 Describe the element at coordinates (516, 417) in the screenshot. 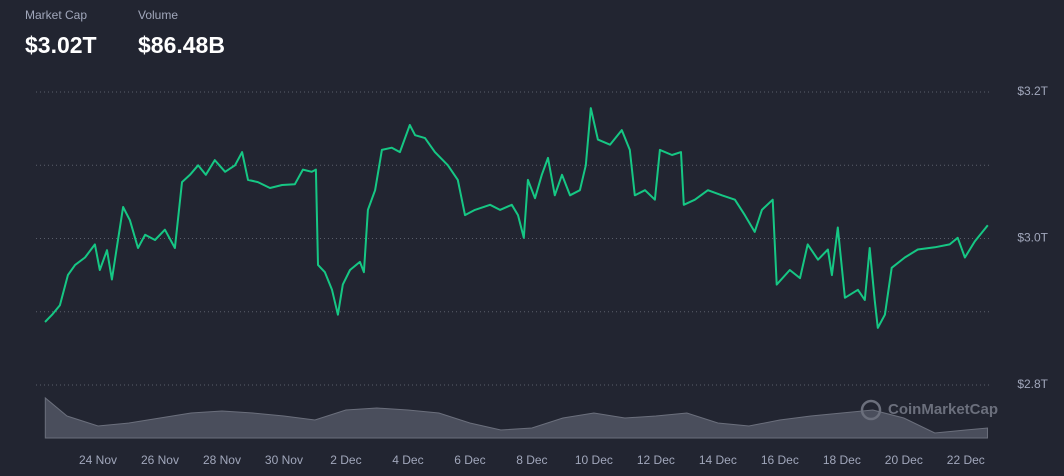

I see `volume-area` at that location.